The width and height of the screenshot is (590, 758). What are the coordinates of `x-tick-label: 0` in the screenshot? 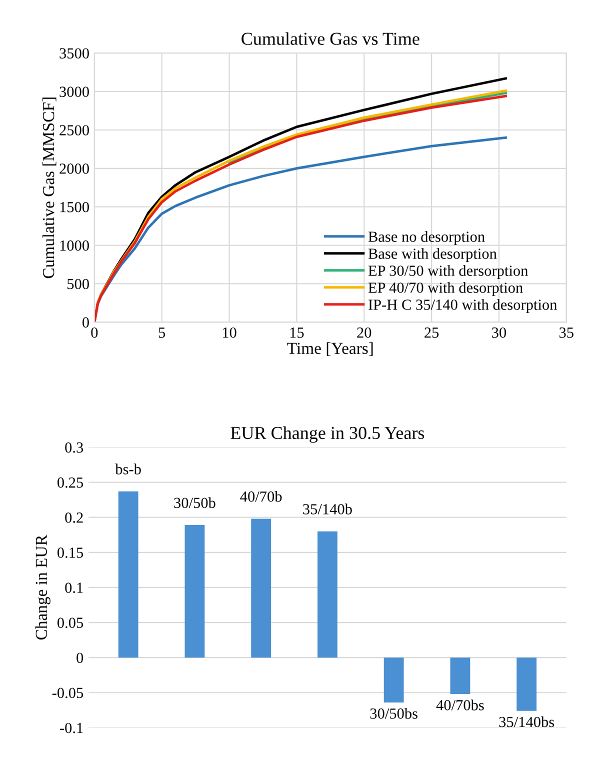 It's located at (94, 332).